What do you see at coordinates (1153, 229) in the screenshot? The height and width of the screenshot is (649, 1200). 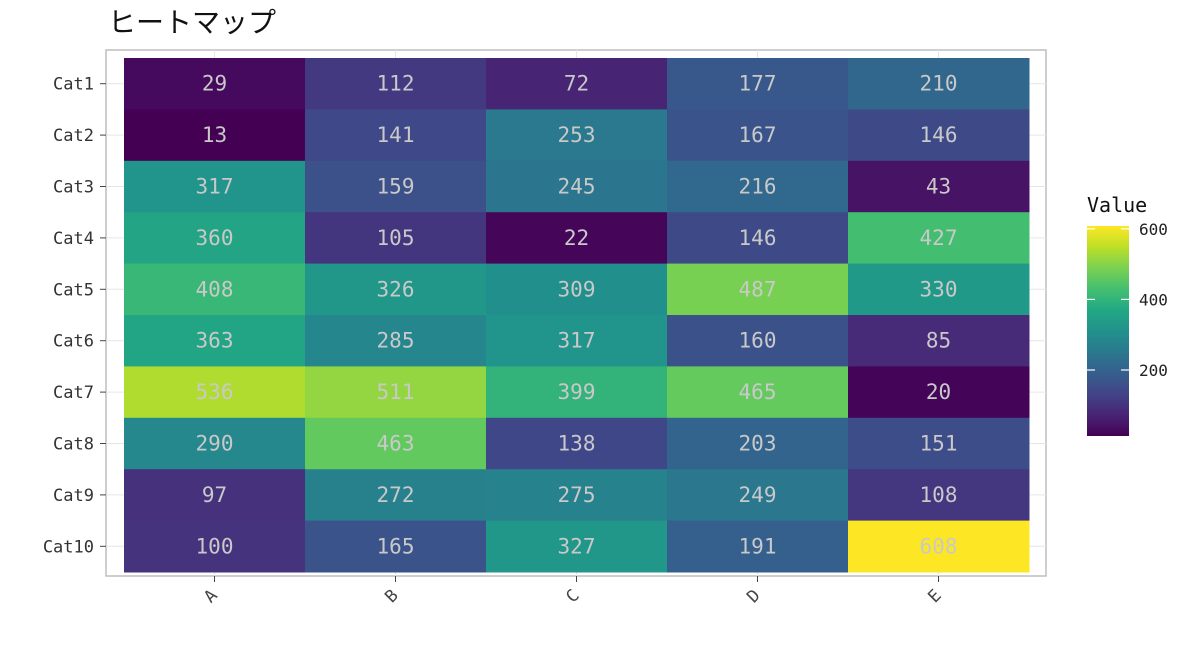 I see `legend-tick-label: 600` at bounding box center [1153, 229].